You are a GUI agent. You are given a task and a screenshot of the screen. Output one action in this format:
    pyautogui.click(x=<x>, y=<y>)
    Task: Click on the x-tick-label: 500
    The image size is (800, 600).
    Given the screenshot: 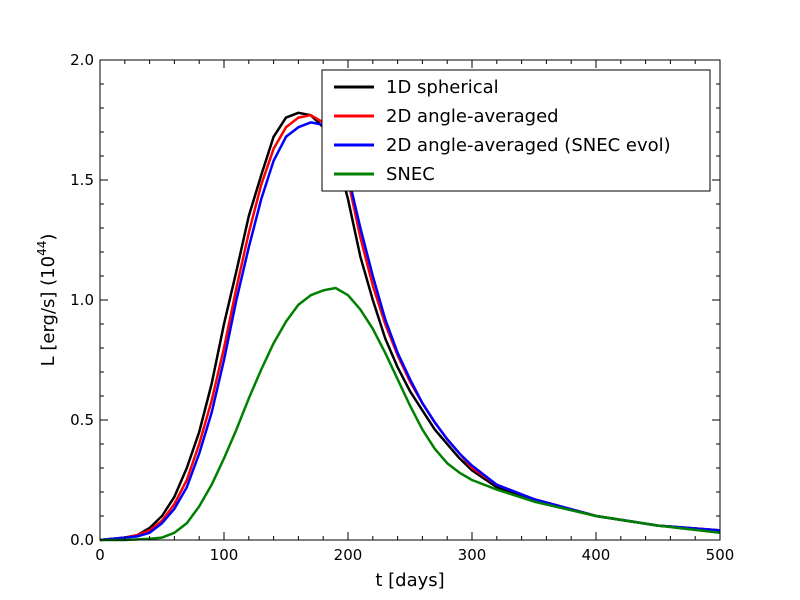 What is the action you would take?
    pyautogui.click(x=720, y=555)
    